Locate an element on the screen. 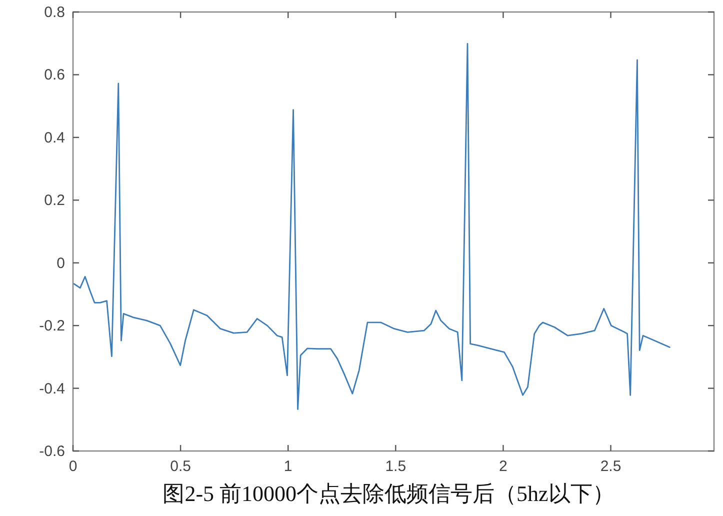 The height and width of the screenshot is (516, 723). x-tick-label: 1.5 is located at coordinates (395, 466).